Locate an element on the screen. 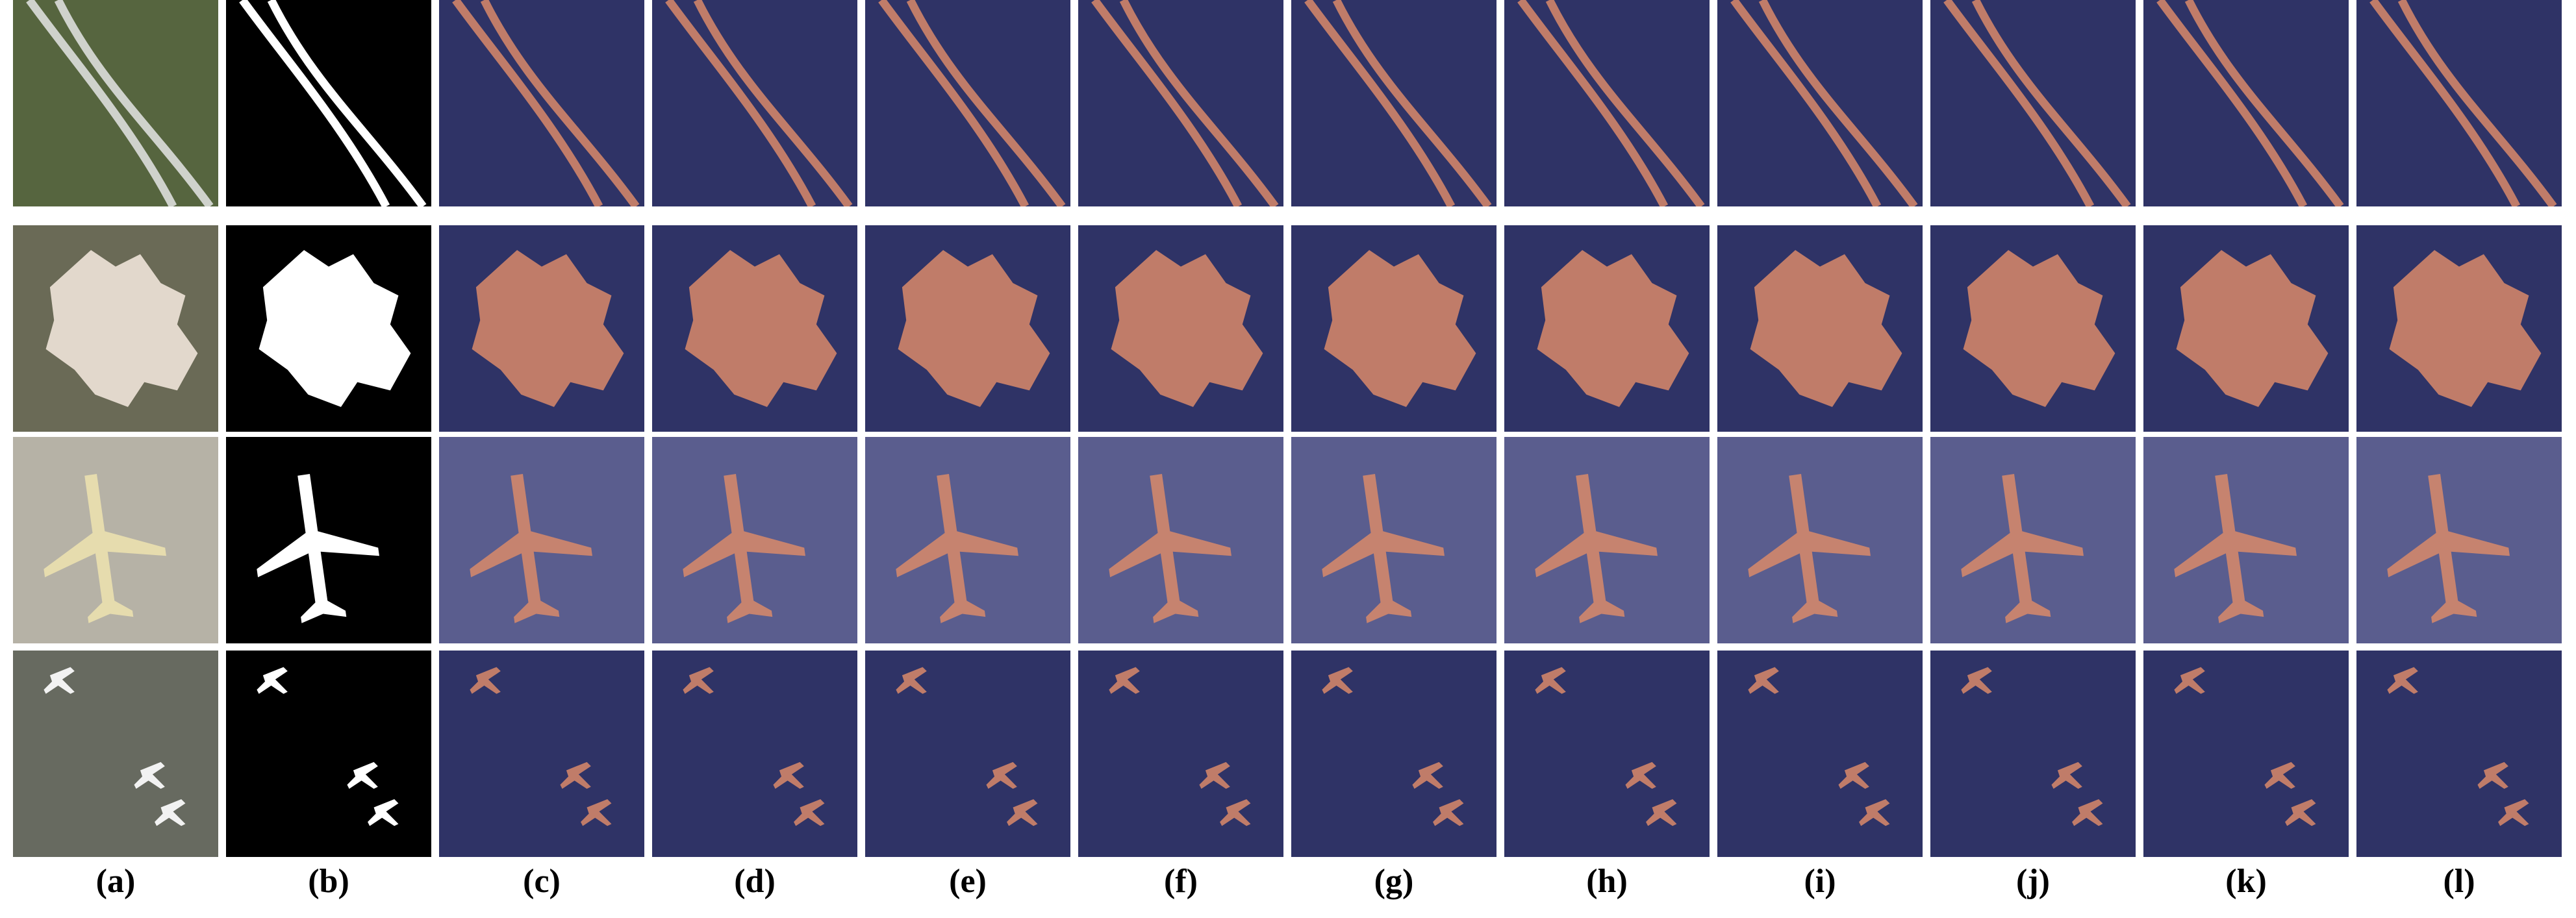 This screenshot has width=2576, height=918. mask-background is located at coordinates (328, 754).